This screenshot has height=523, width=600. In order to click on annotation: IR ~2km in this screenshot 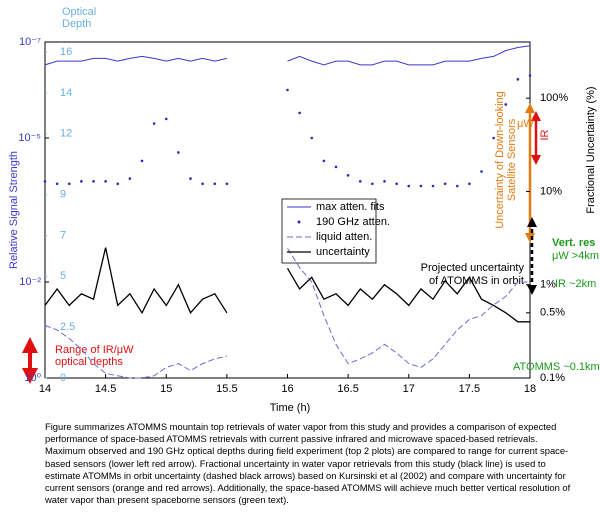, I will do `click(575, 284)`.